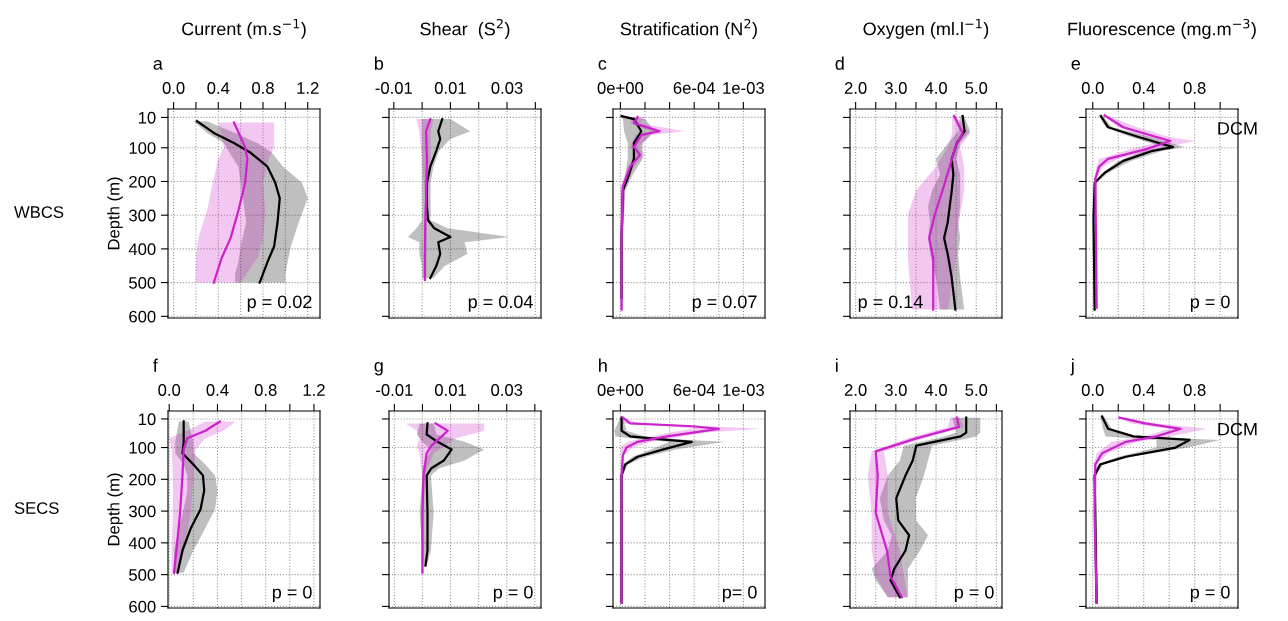 The image size is (1288, 621). Describe the element at coordinates (602, 64) in the screenshot. I see `chart-subtitle: c` at that location.